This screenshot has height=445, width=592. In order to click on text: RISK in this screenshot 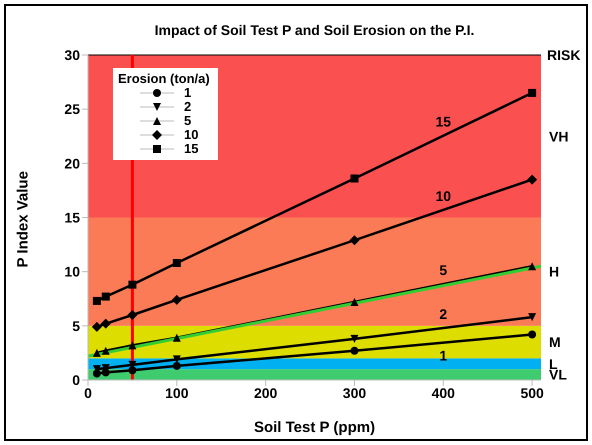, I will do `click(563, 55)`.